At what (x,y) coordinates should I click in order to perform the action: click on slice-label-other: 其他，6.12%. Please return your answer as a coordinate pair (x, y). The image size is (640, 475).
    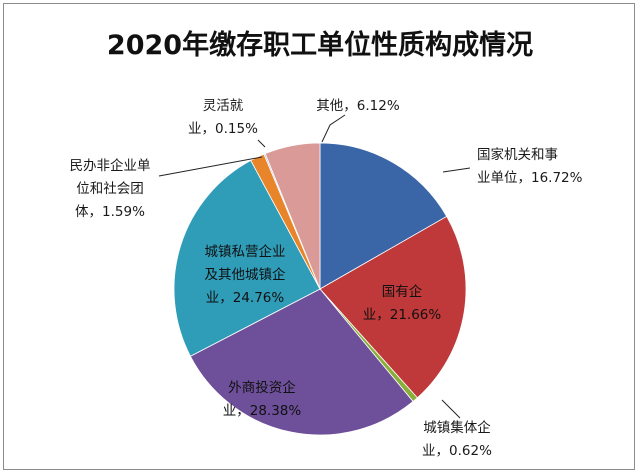
    Looking at the image, I should click on (358, 106).